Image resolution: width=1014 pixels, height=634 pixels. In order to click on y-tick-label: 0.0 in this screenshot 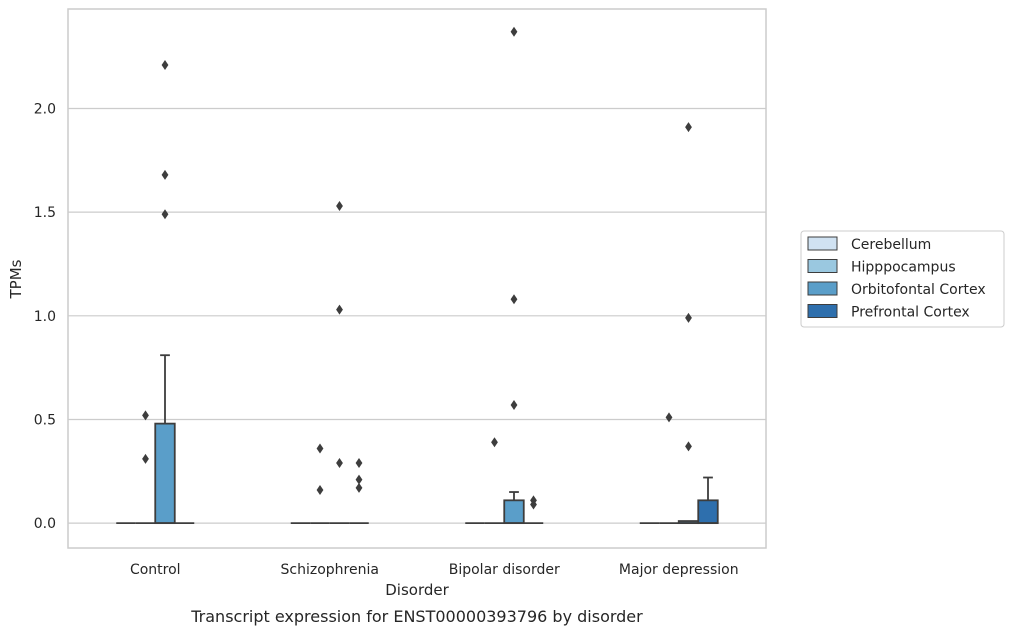, I will do `click(45, 524)`.